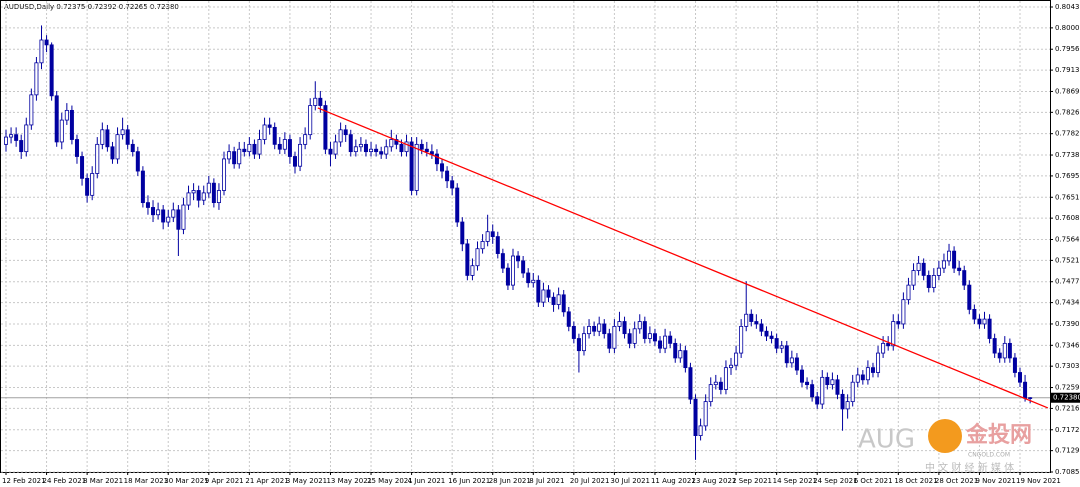 This screenshot has width=1080, height=487. I want to click on x-tick-label: 24 Feb 2021, so click(65, 481).